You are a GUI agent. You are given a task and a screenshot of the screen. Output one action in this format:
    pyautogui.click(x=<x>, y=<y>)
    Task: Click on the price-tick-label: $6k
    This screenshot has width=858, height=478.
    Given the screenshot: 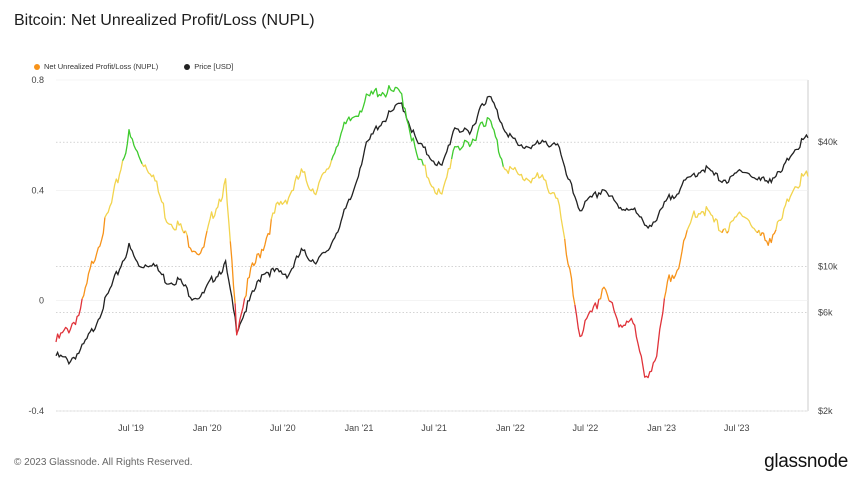 What is the action you would take?
    pyautogui.click(x=825, y=312)
    